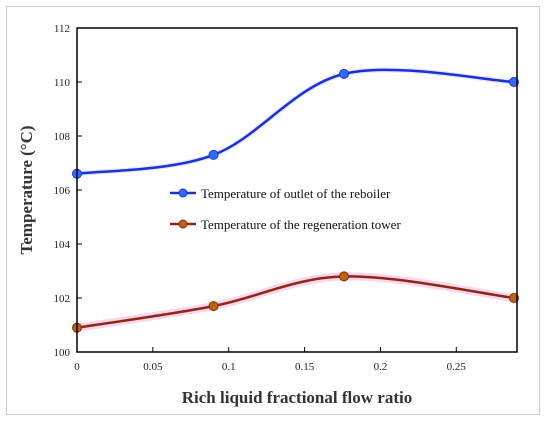 The width and height of the screenshot is (550, 423). What do you see at coordinates (301, 224) in the screenshot?
I see `legend-label-regeneration-tower: Temperature of the regeneration tower` at bounding box center [301, 224].